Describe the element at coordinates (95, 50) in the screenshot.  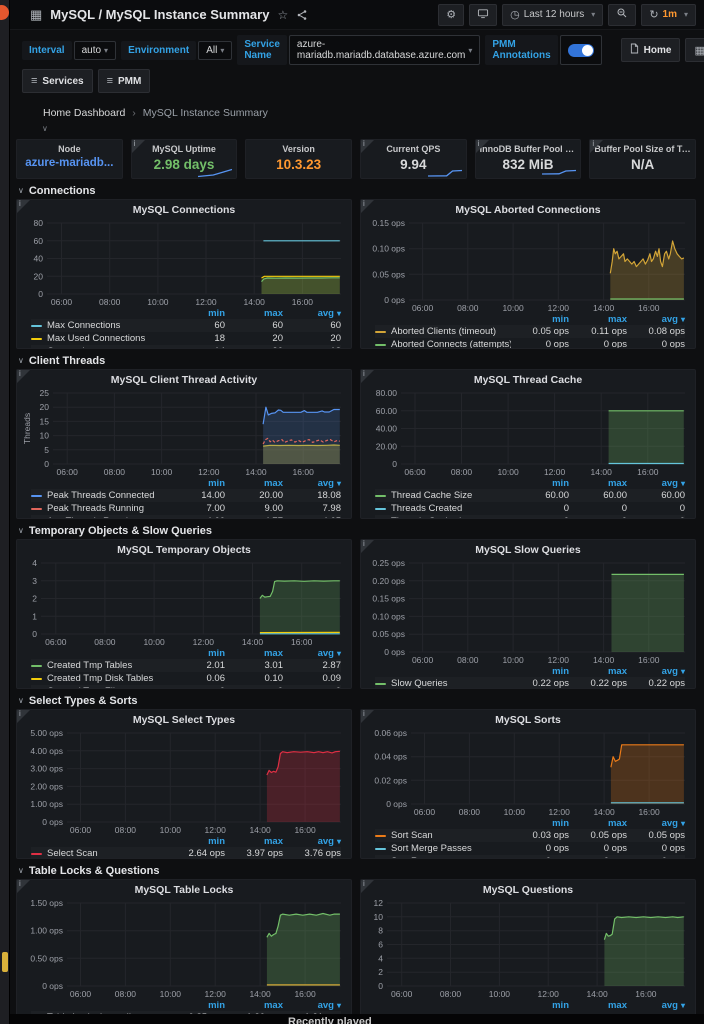
I see `interval-select: auto ▾` at that location.